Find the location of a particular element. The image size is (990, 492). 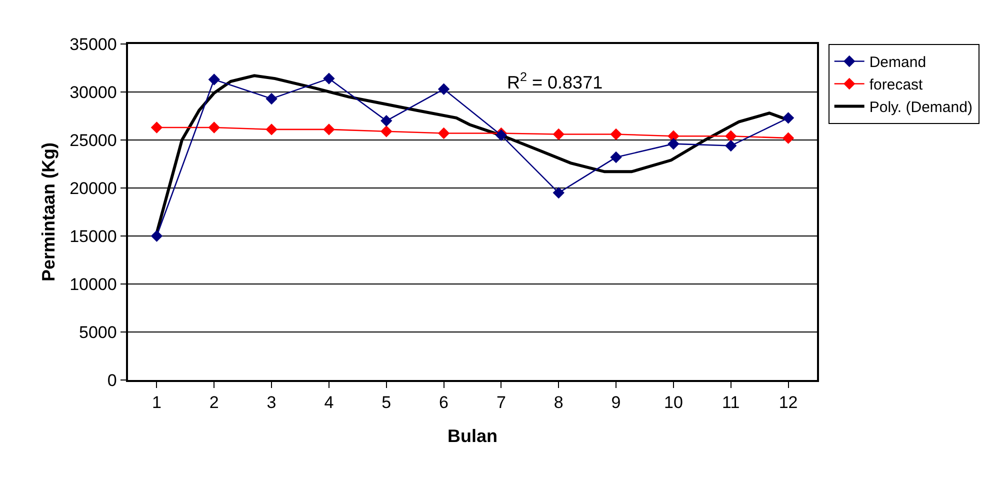

legend-label: Demand is located at coordinates (897, 63).